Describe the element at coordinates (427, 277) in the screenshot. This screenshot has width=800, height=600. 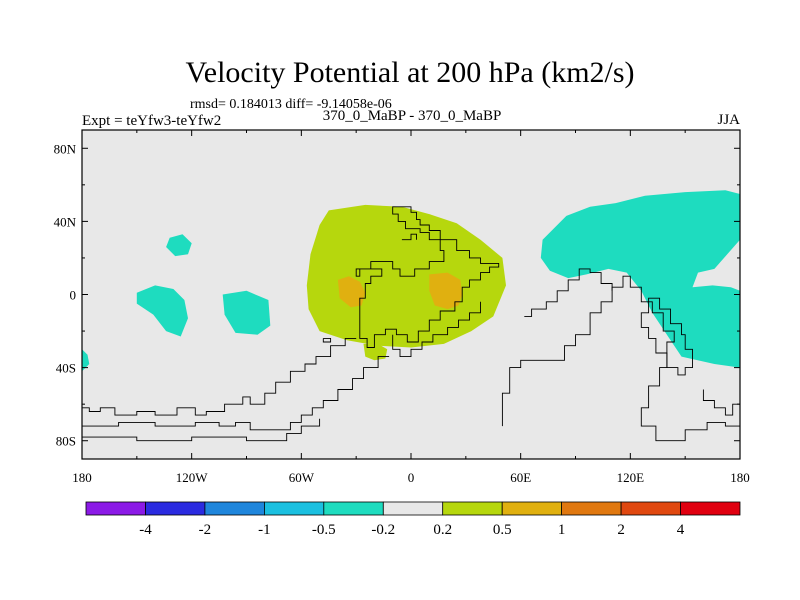
I see `coastline-northern-landmass` at that location.